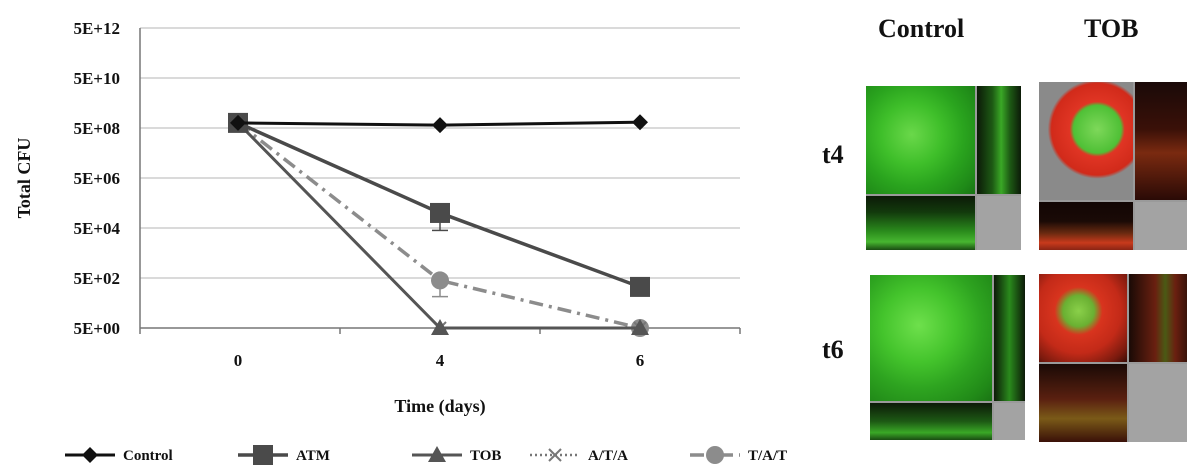  What do you see at coordinates (148, 456) in the screenshot?
I see `legend-label: Control` at bounding box center [148, 456].